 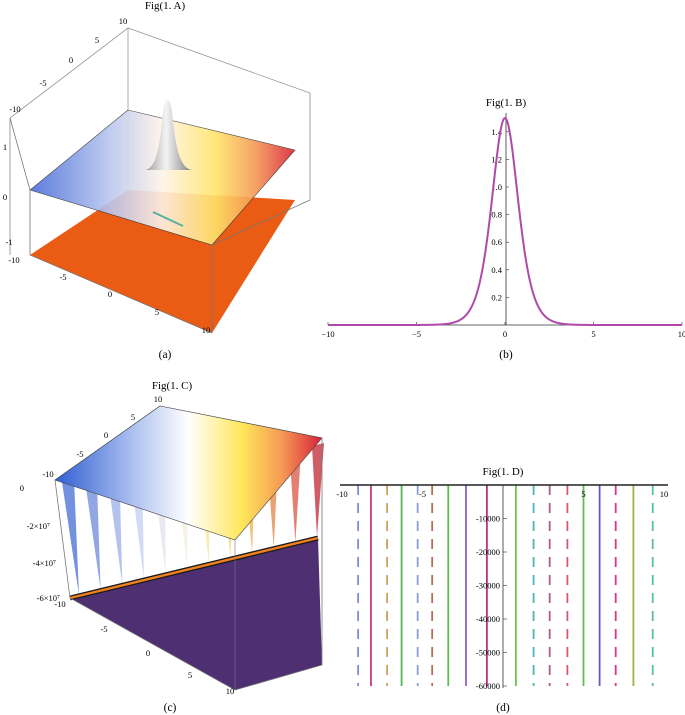 I want to click on panel-d-y-tick: -20000, so click(x=488, y=552).